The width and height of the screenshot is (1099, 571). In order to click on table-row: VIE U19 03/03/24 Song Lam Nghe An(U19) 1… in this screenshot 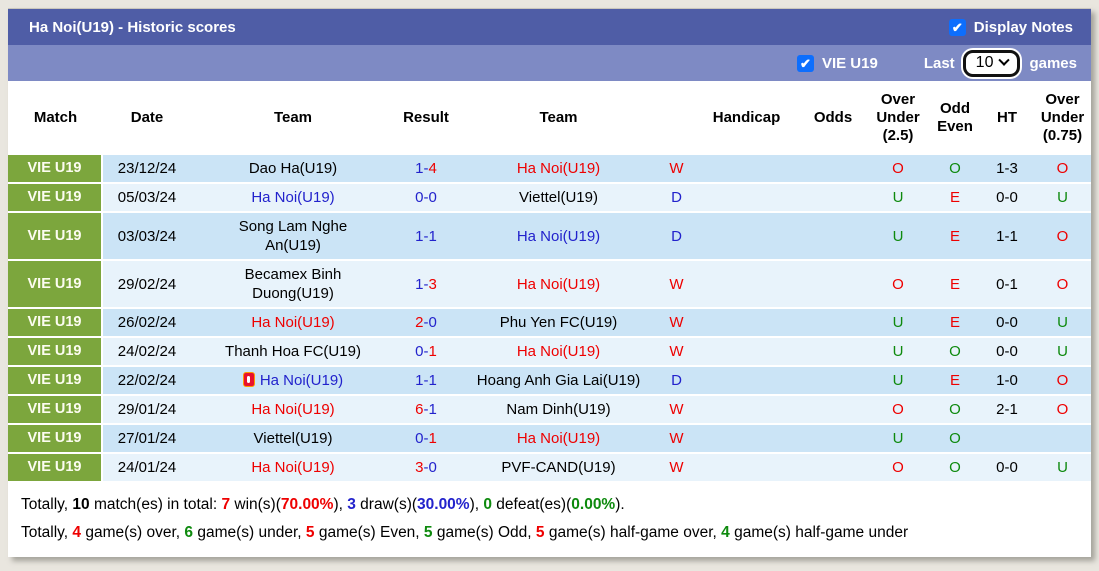, I will do `click(549, 237)`.